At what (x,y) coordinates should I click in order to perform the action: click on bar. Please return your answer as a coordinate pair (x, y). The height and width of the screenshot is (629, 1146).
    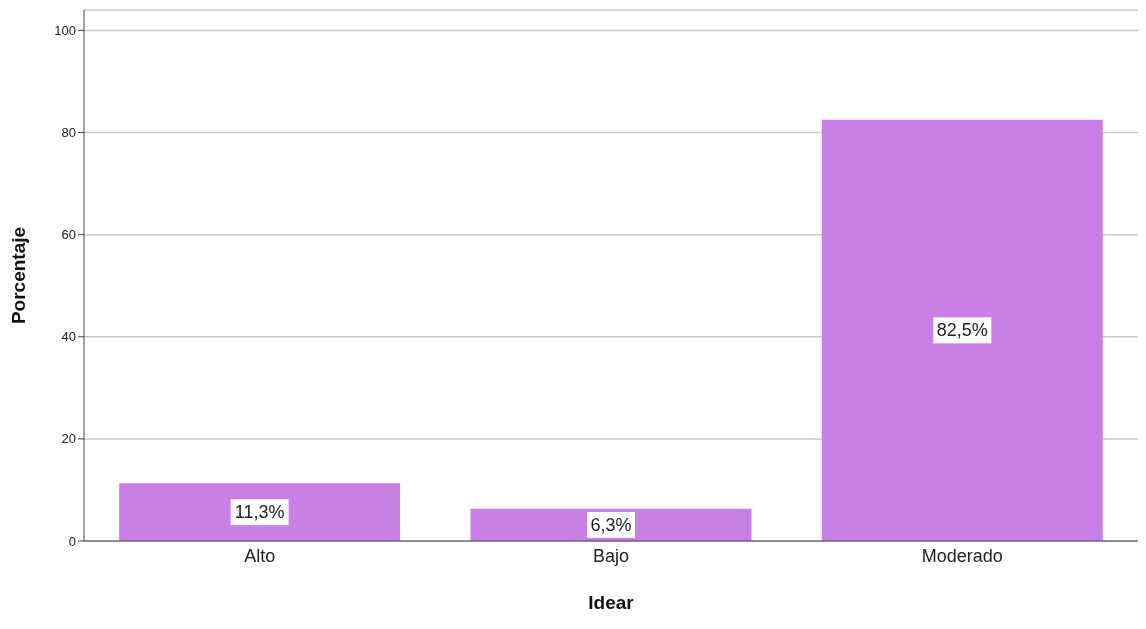
    Looking at the image, I should click on (260, 512).